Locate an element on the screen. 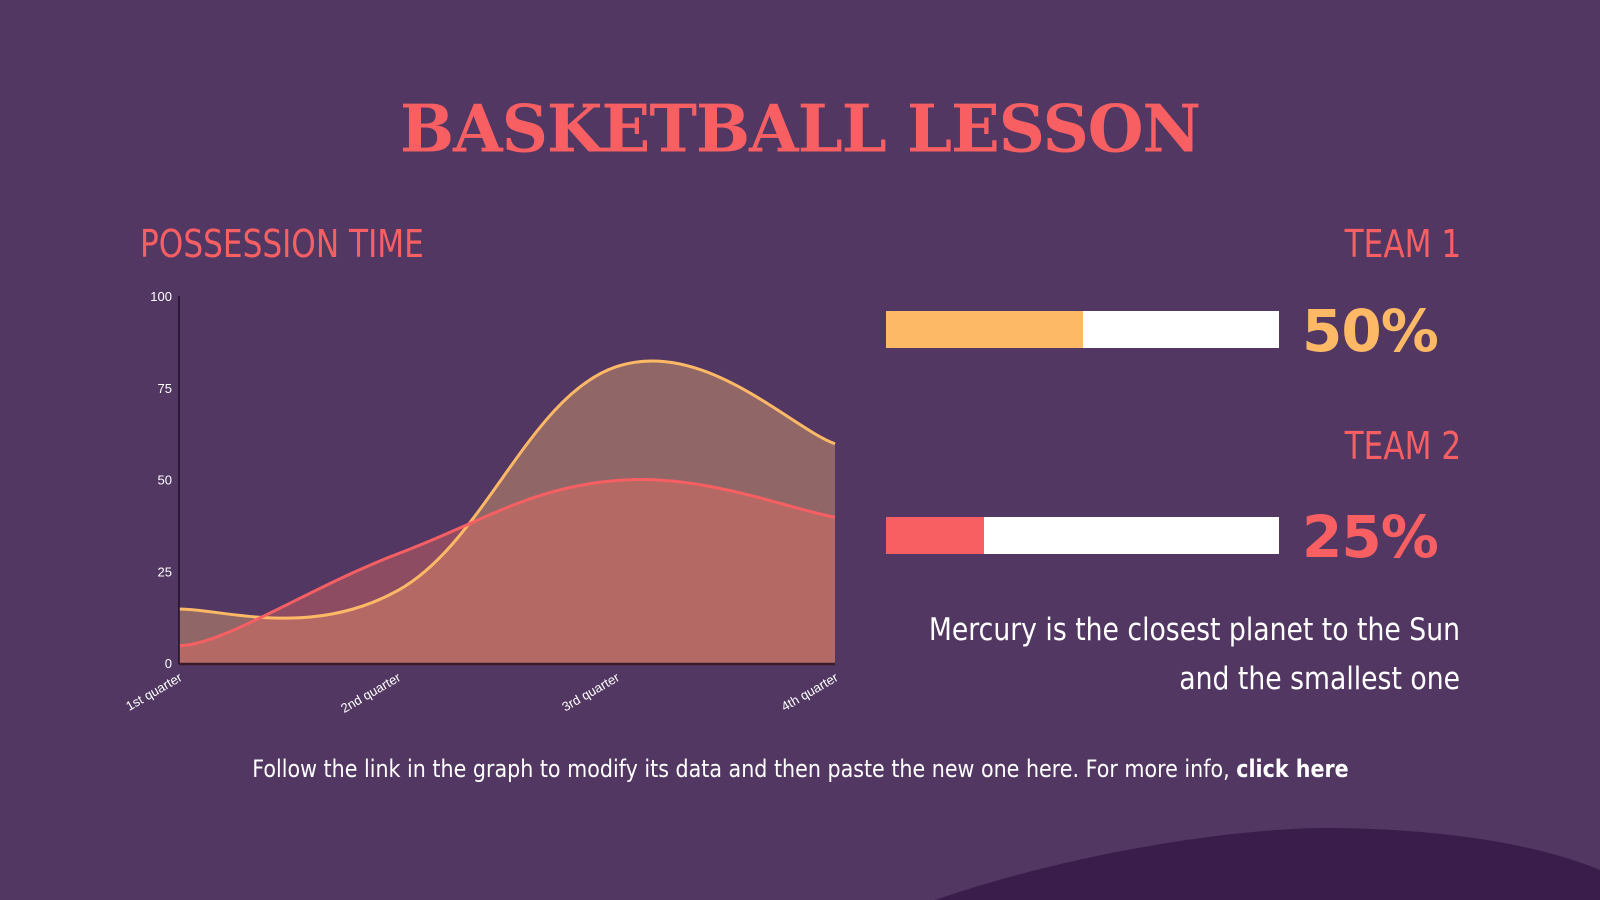  y-tick-label: 75 is located at coordinates (165, 388).